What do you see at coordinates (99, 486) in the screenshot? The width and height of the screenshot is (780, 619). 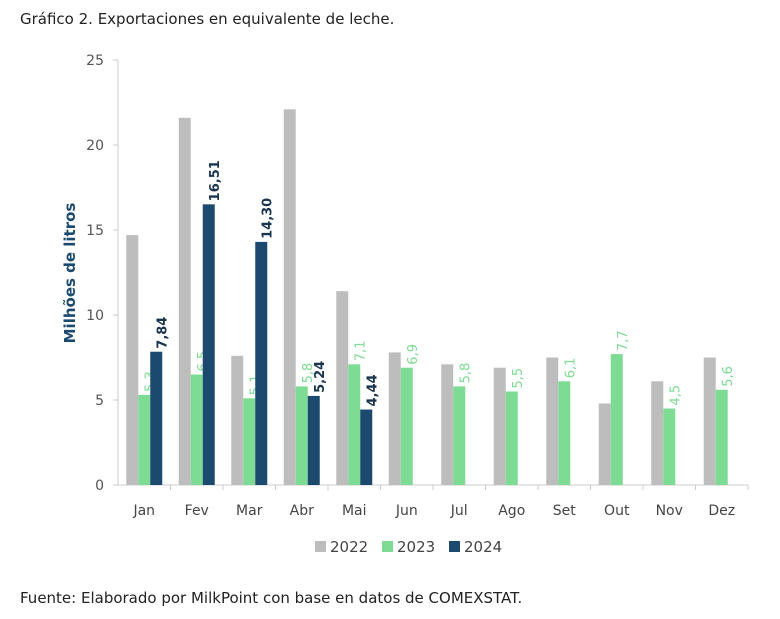 I see `y-tick-label: 0` at bounding box center [99, 486].